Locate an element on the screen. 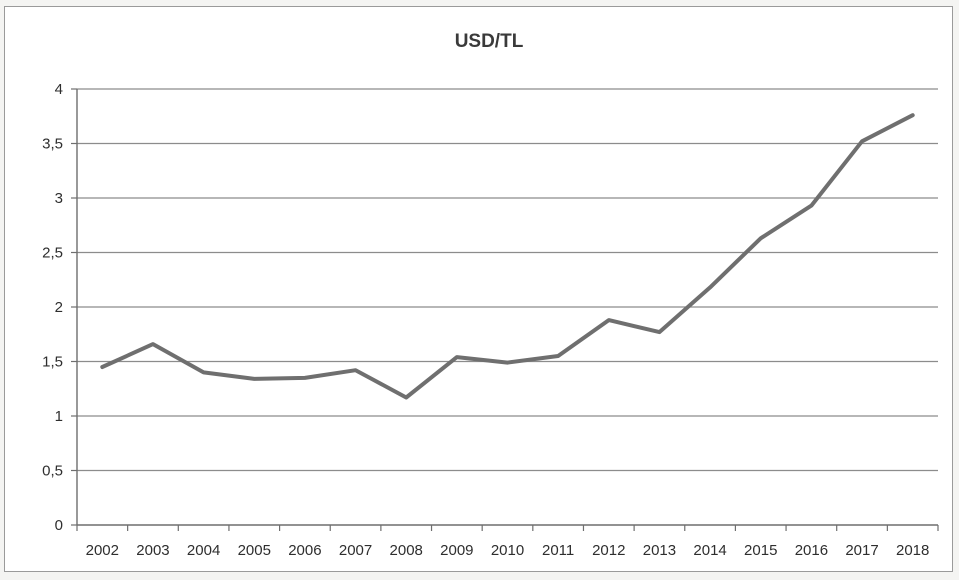  x-tick-label: 2017 is located at coordinates (861, 550).